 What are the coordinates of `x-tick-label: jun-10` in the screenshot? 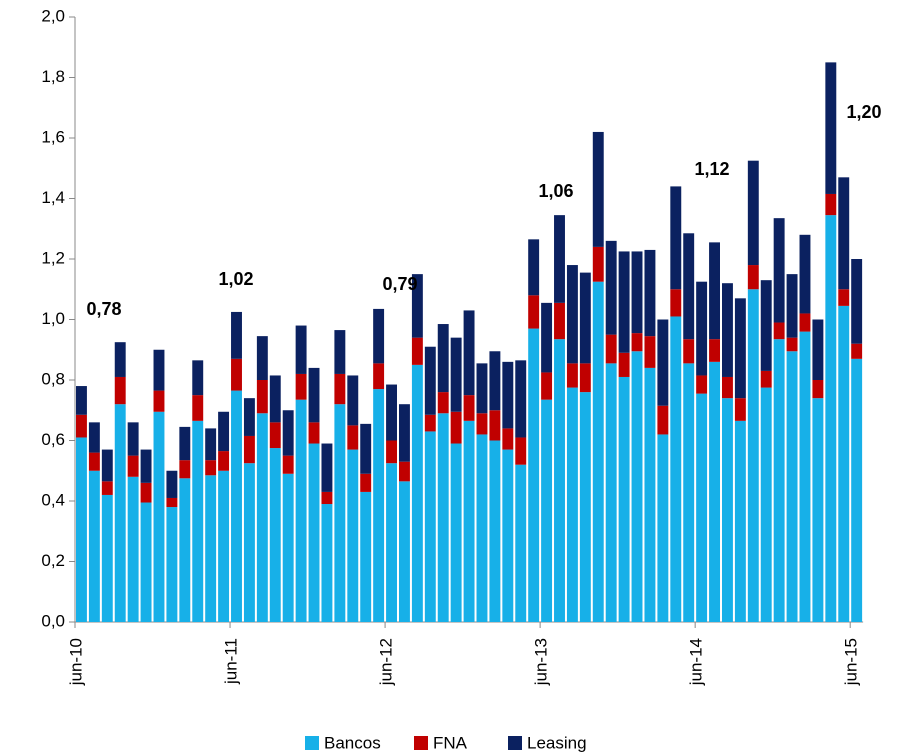 It's located at (75, 662).